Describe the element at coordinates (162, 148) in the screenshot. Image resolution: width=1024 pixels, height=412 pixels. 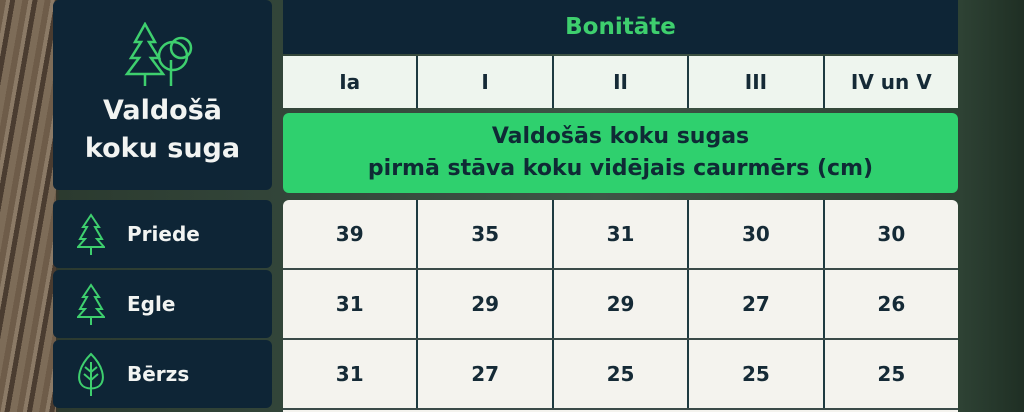
I see `species-header-line2: koku suga` at that location.